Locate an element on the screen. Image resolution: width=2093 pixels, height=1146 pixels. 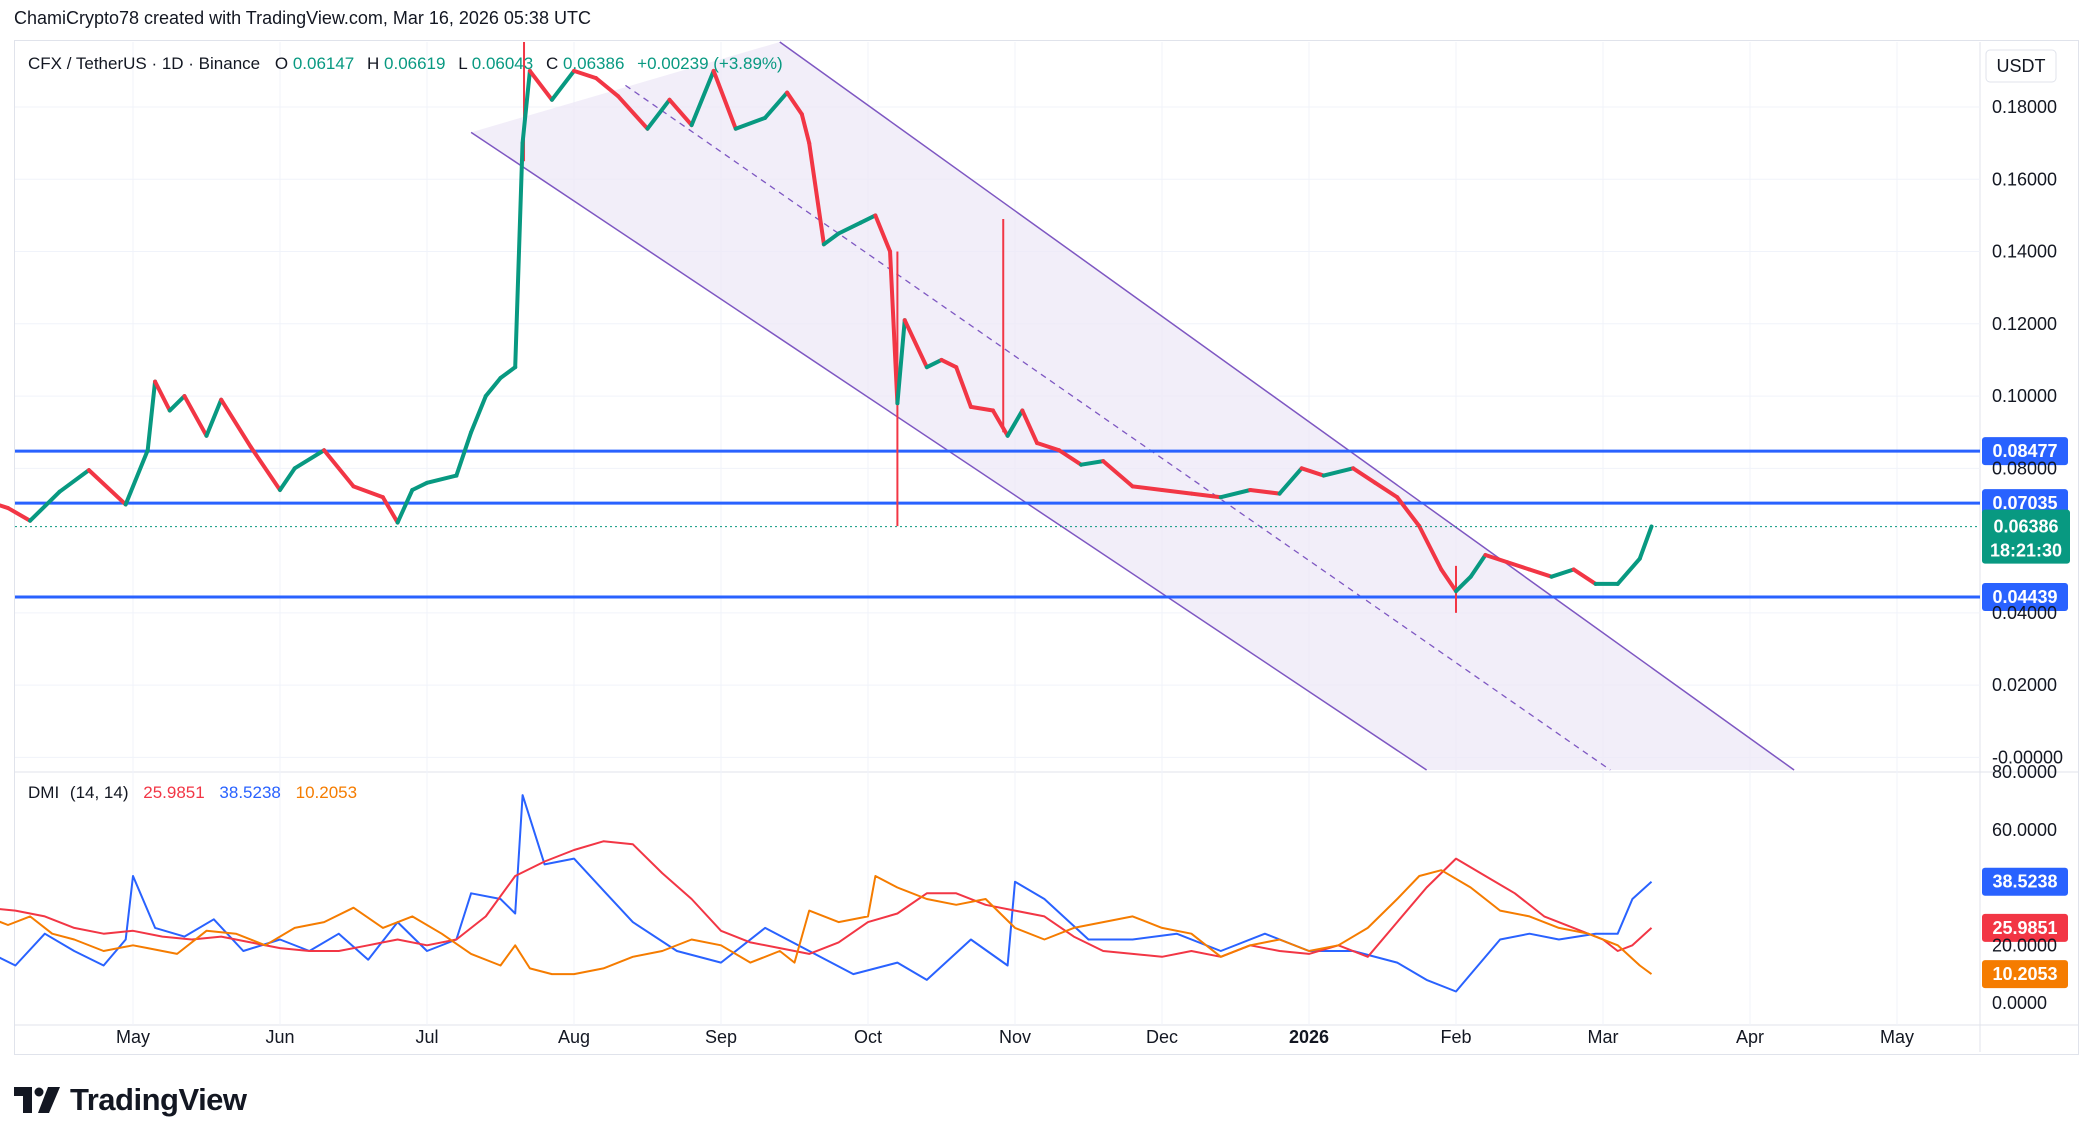
price-tick-4: 0.10000 is located at coordinates (2024, 396).